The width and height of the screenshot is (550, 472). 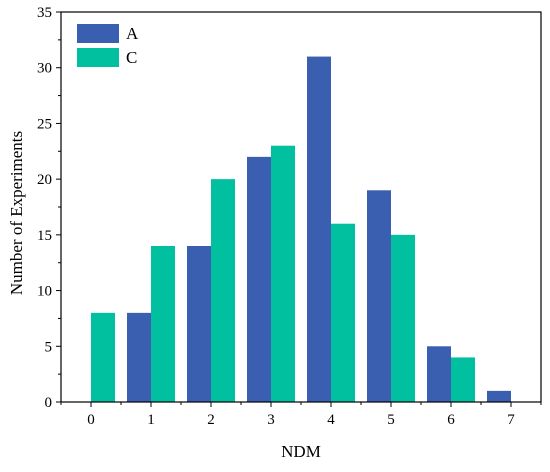 What do you see at coordinates (223, 290) in the screenshot?
I see `bar-C-x2` at bounding box center [223, 290].